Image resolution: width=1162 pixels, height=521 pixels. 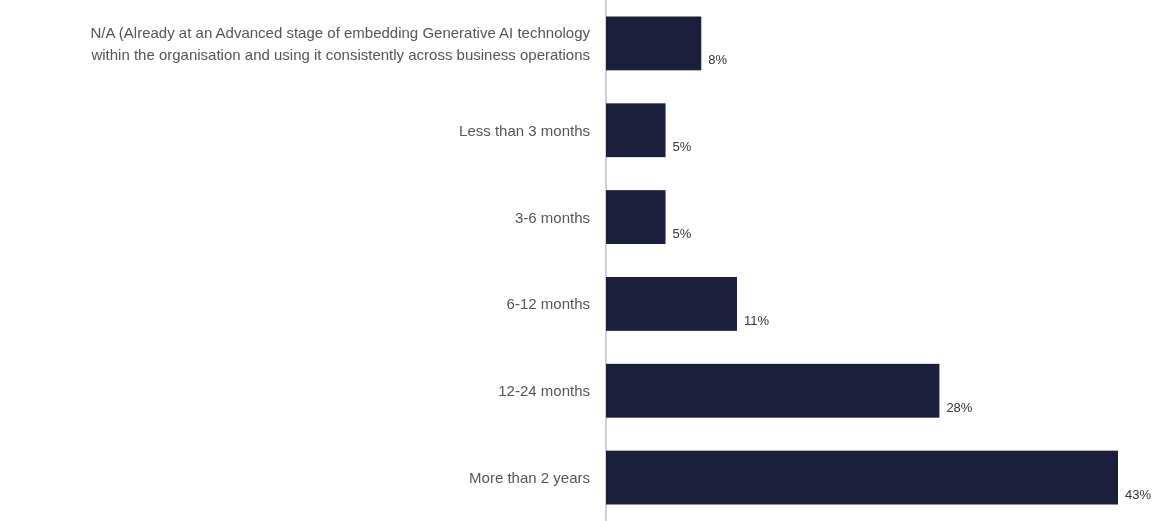 What do you see at coordinates (1138, 494) in the screenshot?
I see `data-label: 43%` at bounding box center [1138, 494].